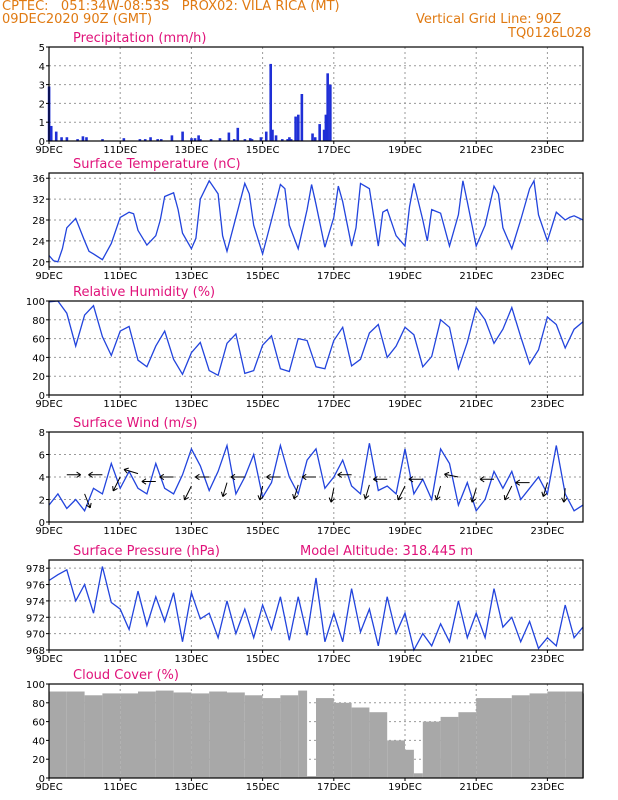 The width and height of the screenshot is (618, 800). I want to click on panel-2-xtick-label-4: 17DEC, so click(334, 276).